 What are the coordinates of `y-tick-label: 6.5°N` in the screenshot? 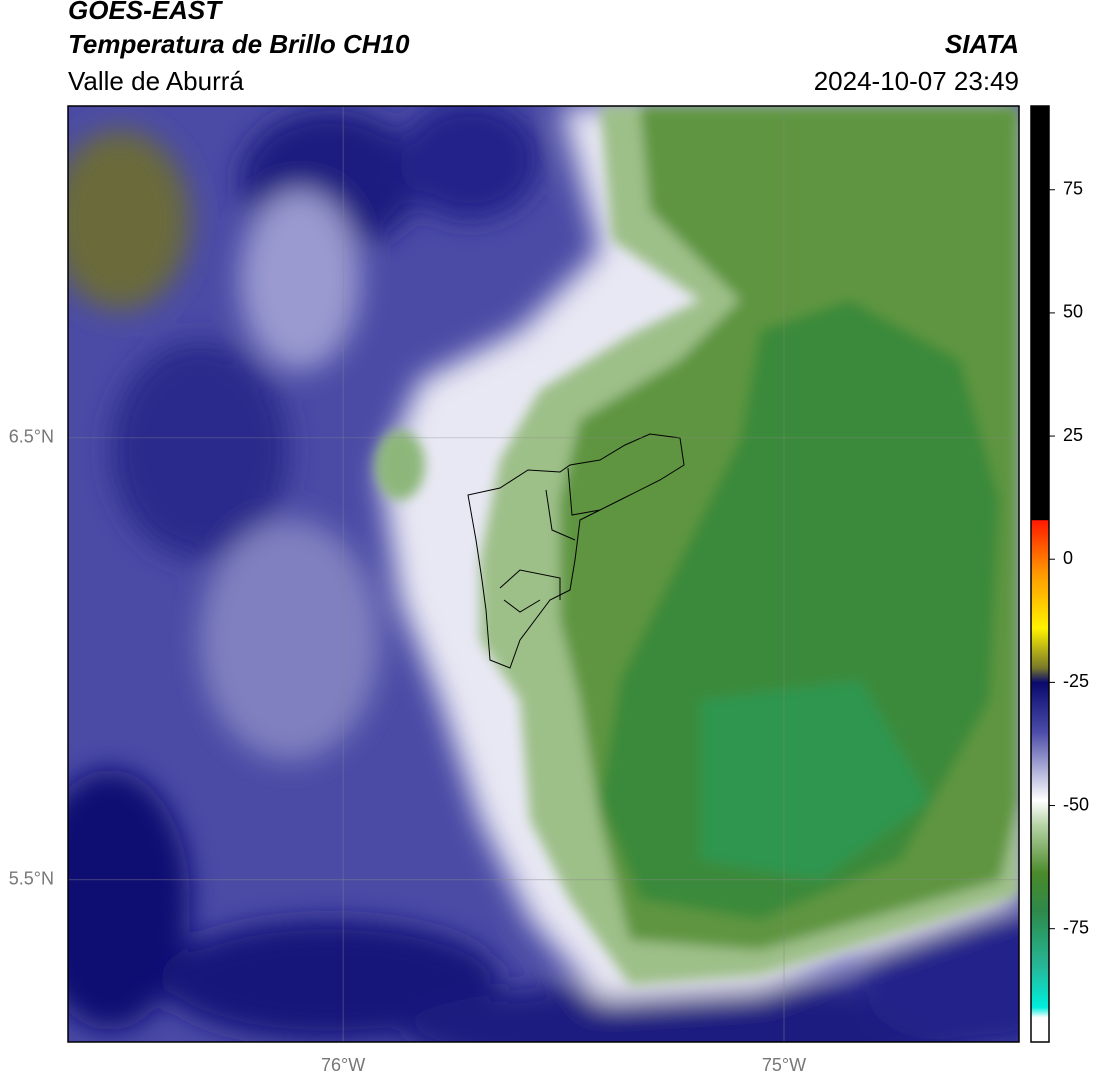 It's located at (31, 437).